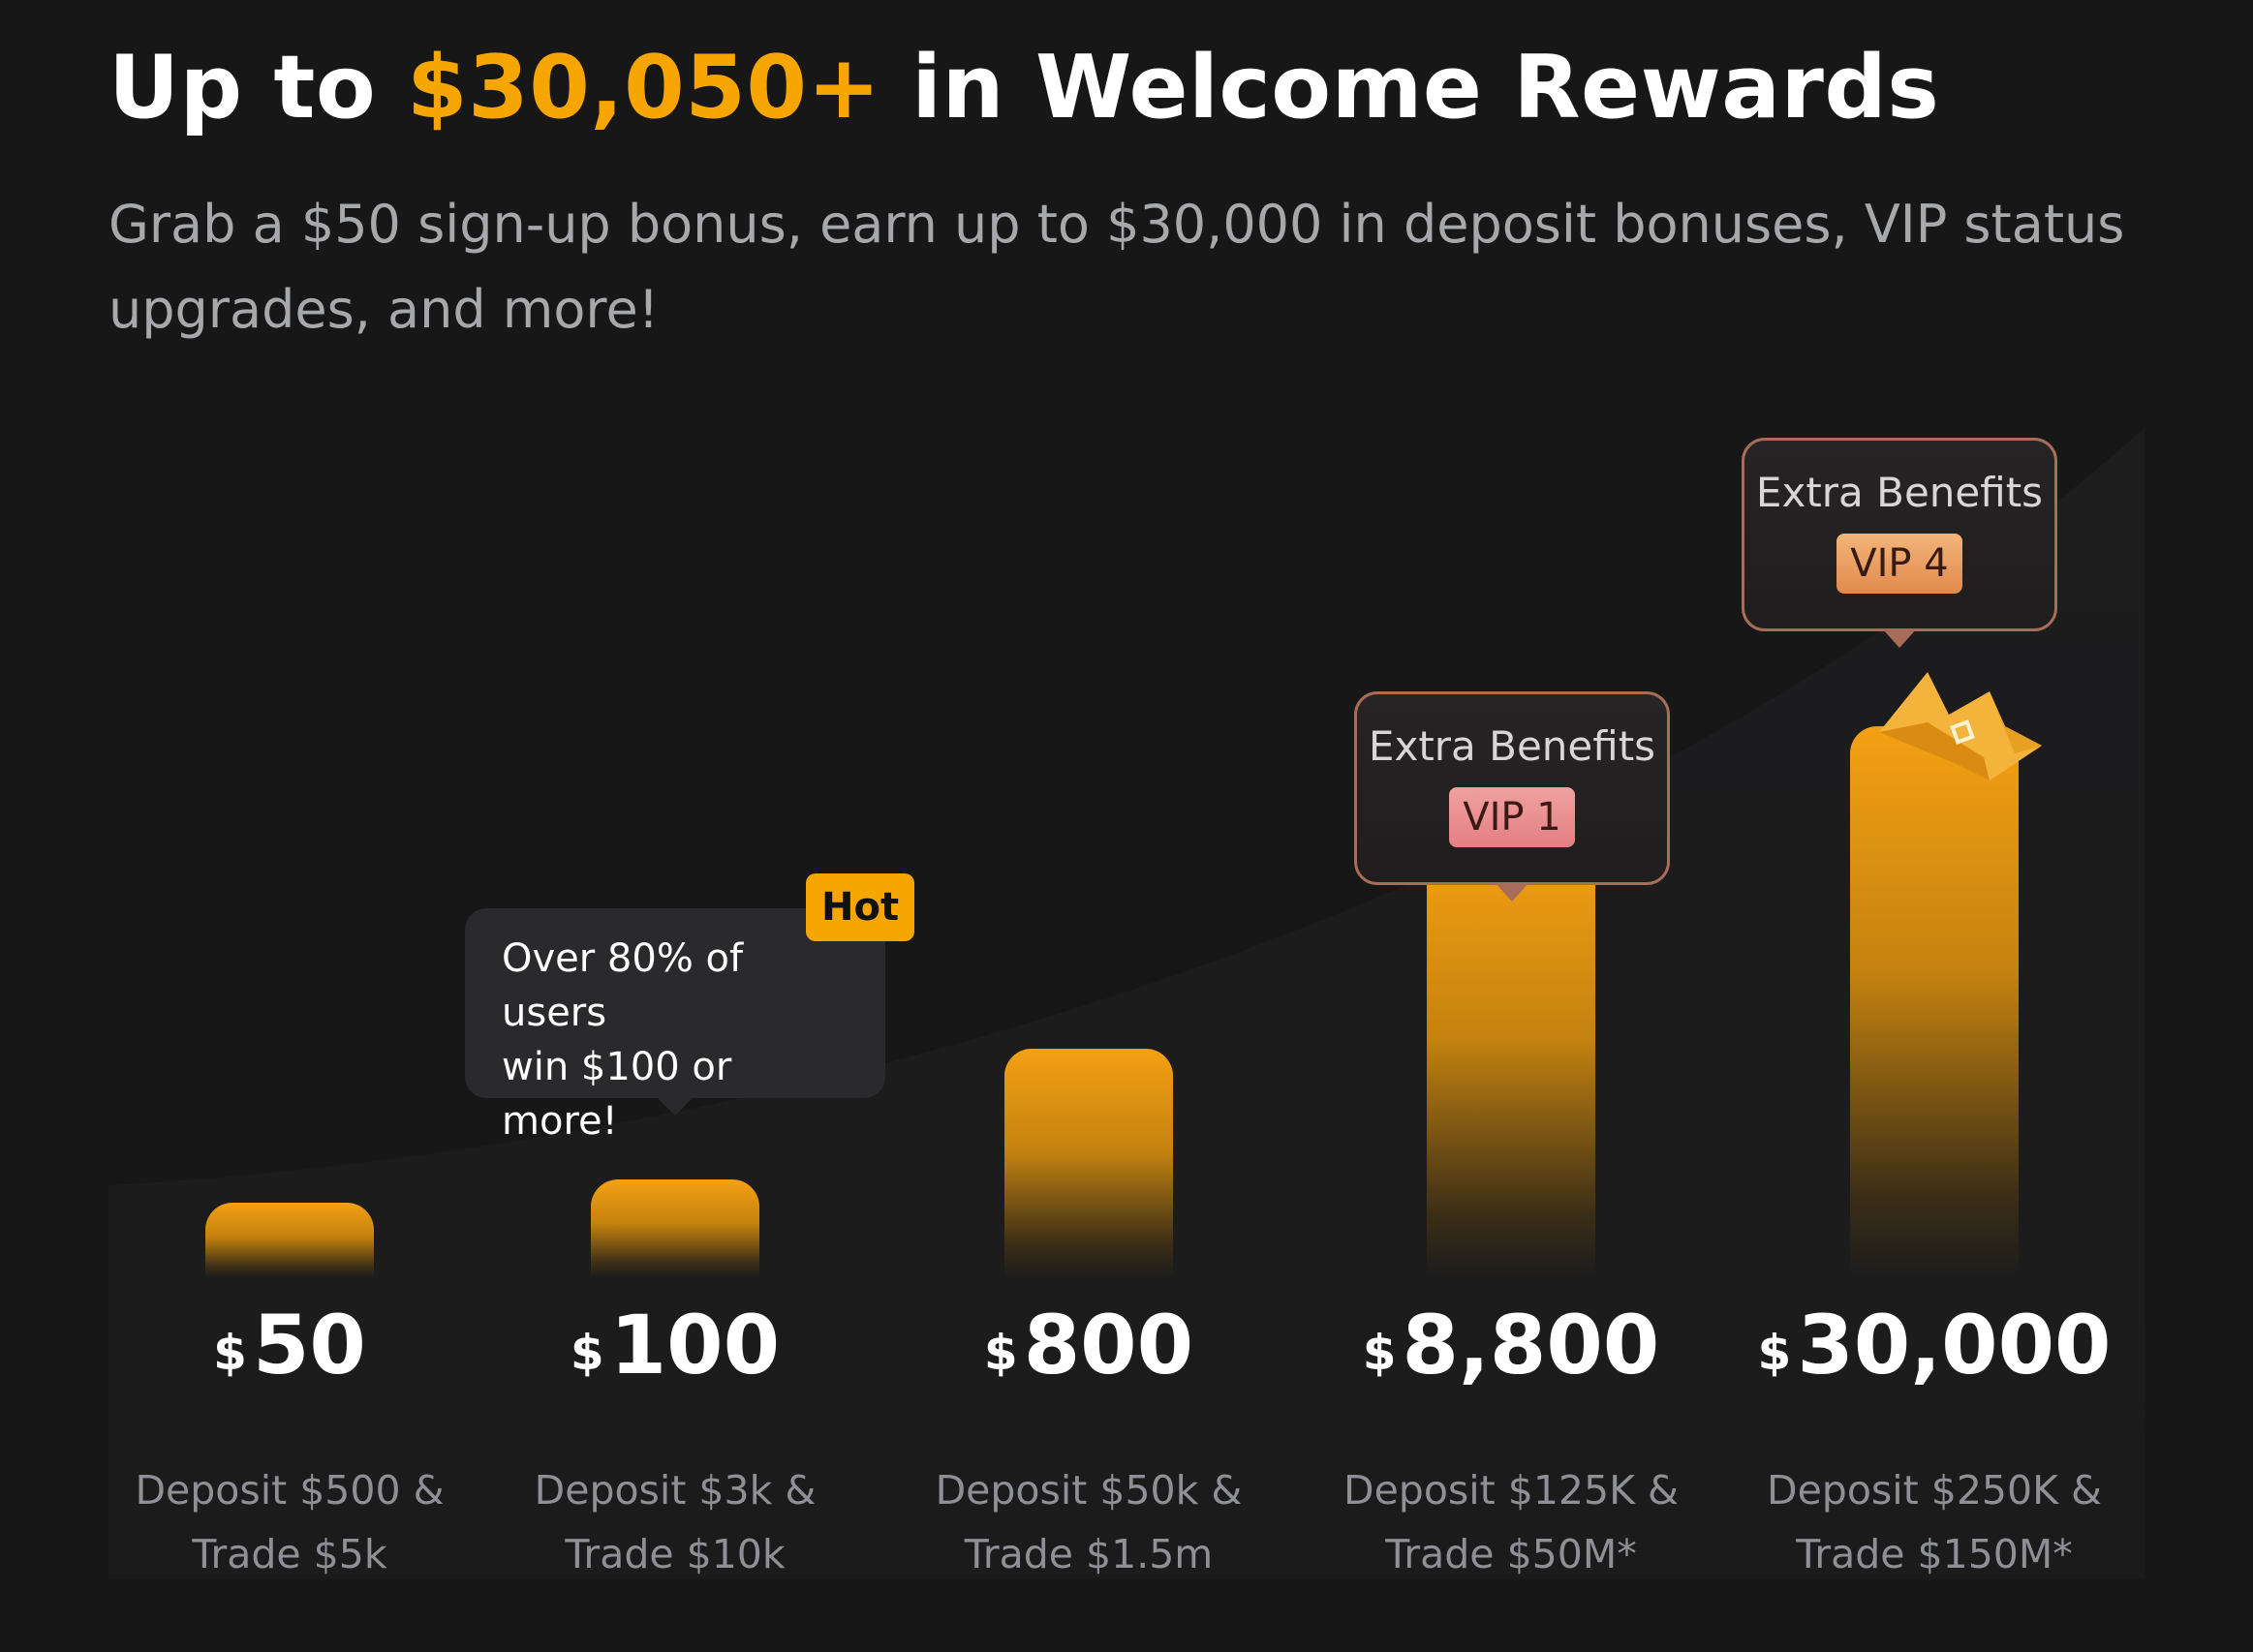 This screenshot has width=2253, height=1652. I want to click on reward-amount: $8,800, so click(1511, 1345).